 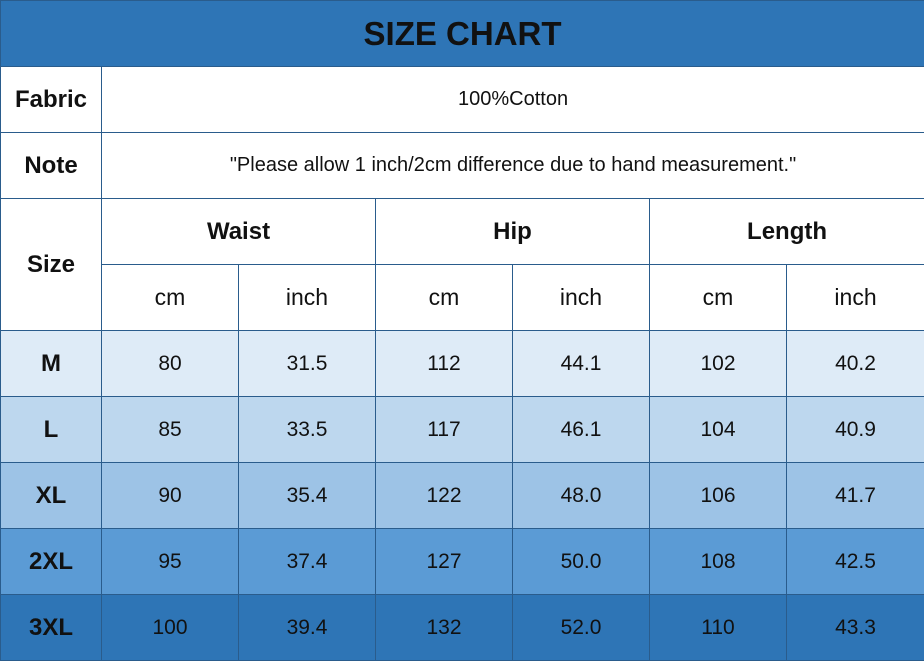 I want to click on value-cell: 108, so click(x=718, y=561).